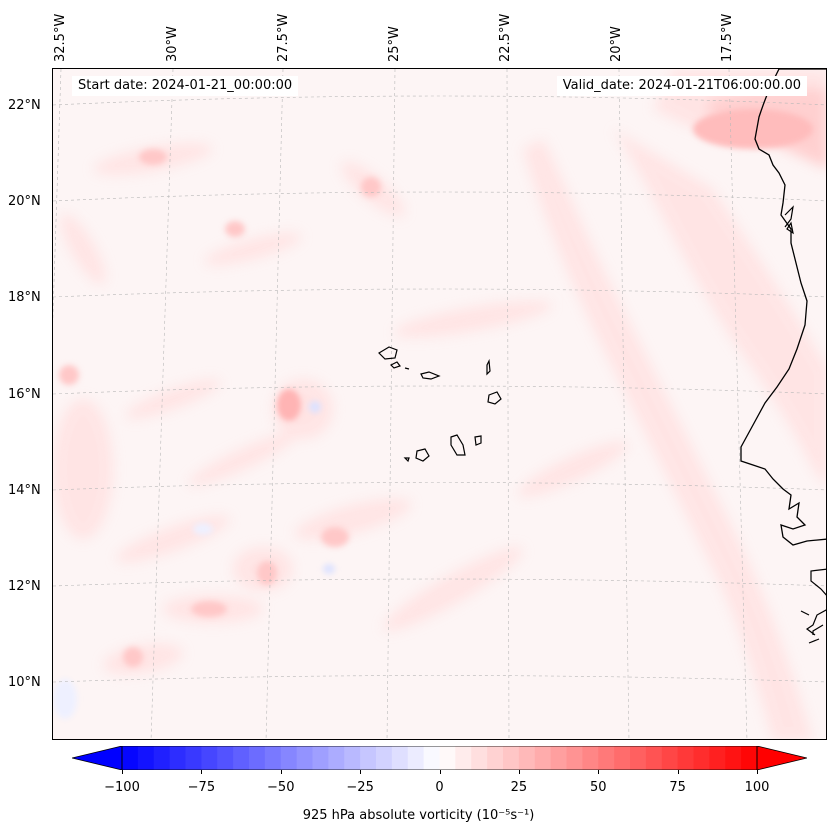 This screenshot has height=839, width=837. What do you see at coordinates (677, 787) in the screenshot?
I see `colorbar-tick-label: 75` at bounding box center [677, 787].